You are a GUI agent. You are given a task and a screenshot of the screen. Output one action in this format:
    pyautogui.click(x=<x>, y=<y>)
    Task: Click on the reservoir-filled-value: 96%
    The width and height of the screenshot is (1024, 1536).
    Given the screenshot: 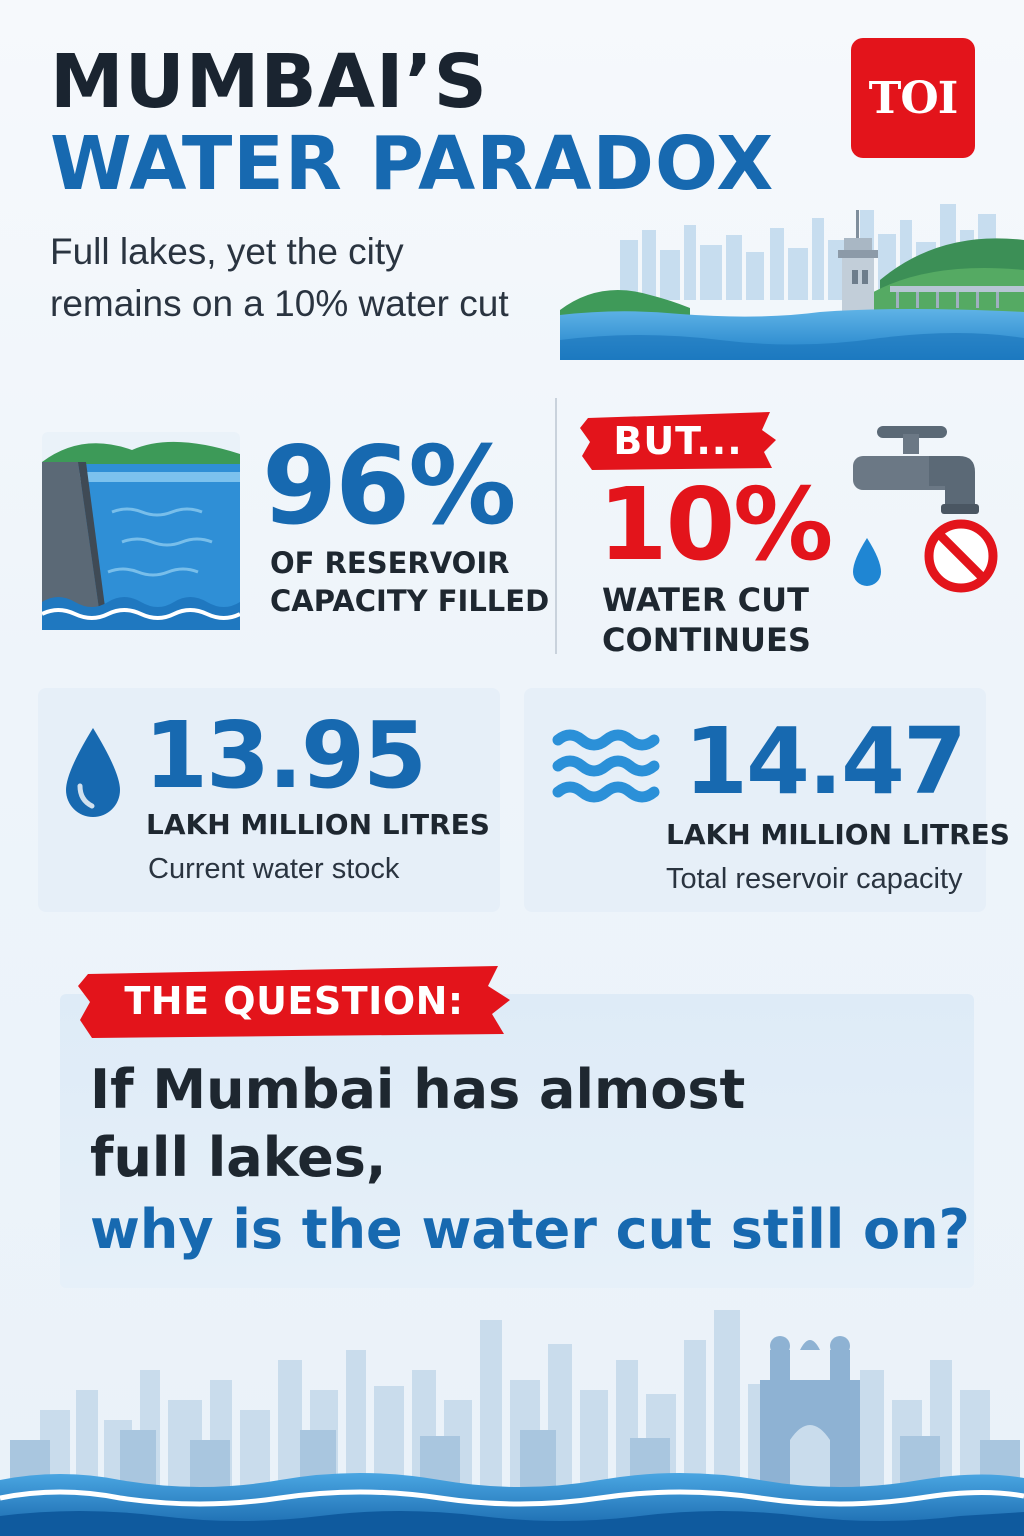 What is the action you would take?
    pyautogui.click(x=389, y=486)
    